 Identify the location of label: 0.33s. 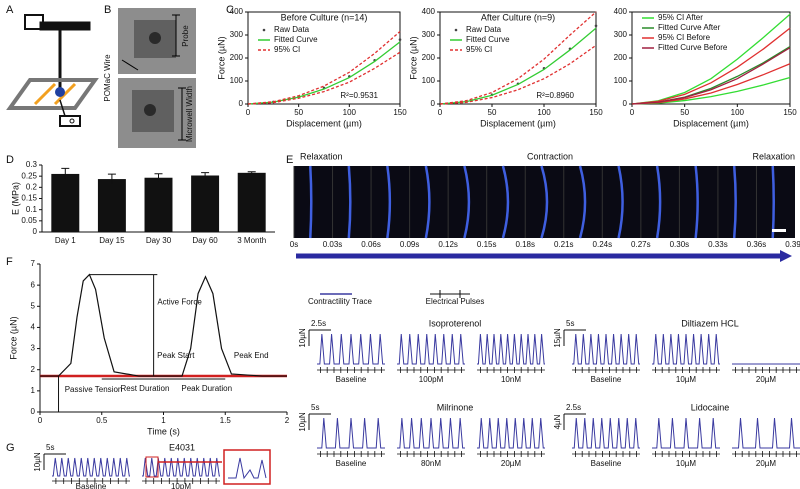
(718, 244).